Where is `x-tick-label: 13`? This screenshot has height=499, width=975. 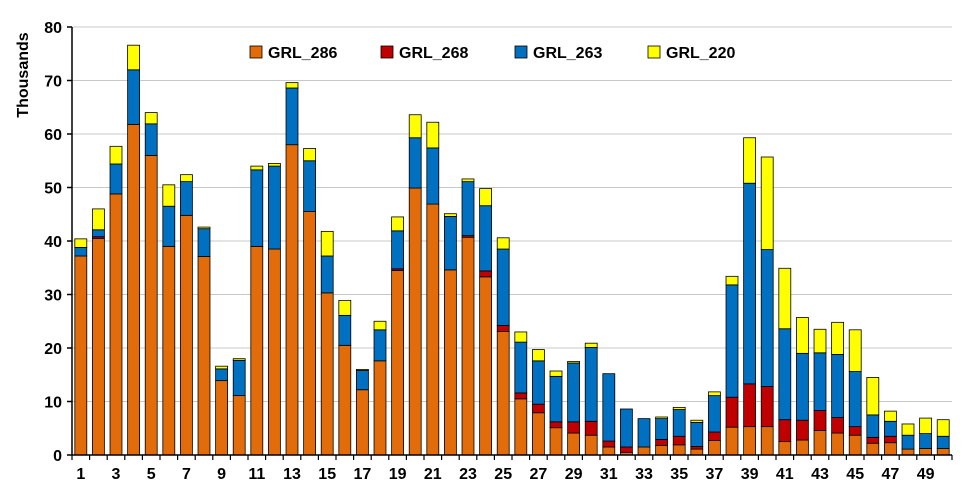
x-tick-label: 13 is located at coordinates (292, 474).